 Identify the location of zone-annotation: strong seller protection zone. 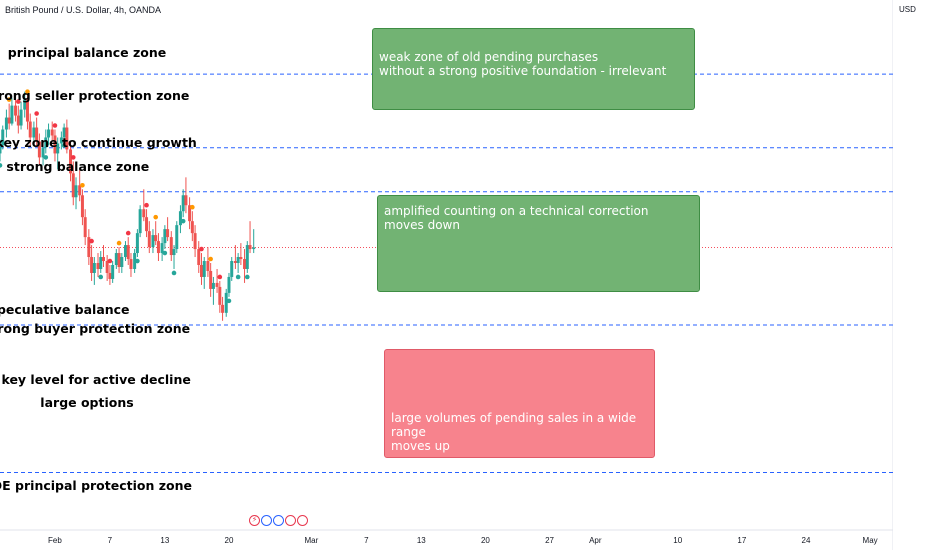
(95, 95).